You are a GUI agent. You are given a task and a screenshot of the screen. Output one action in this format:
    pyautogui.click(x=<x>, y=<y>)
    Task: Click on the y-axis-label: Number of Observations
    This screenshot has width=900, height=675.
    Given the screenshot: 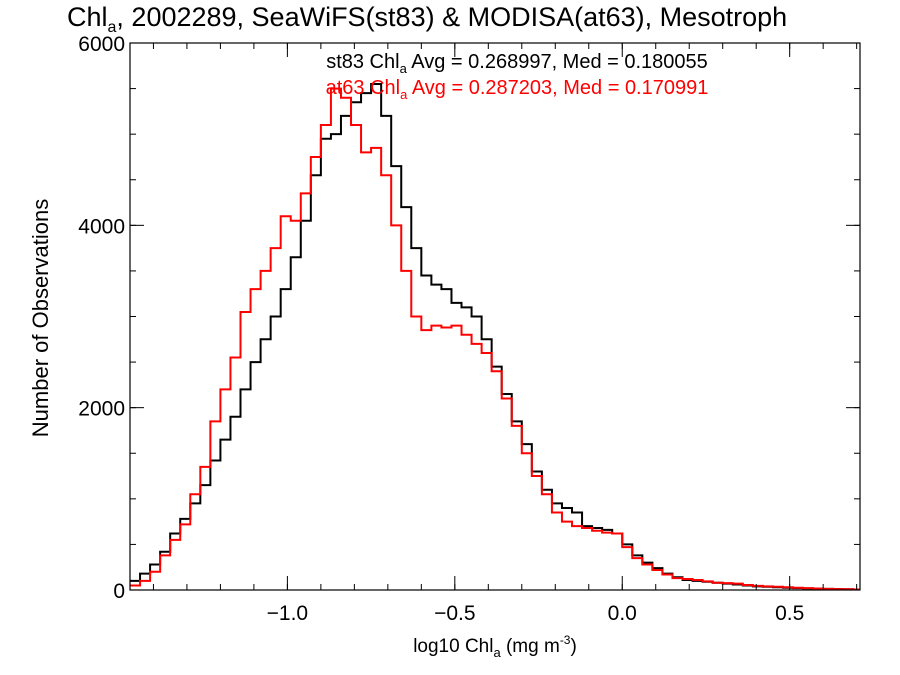 What is the action you would take?
    pyautogui.click(x=40, y=318)
    